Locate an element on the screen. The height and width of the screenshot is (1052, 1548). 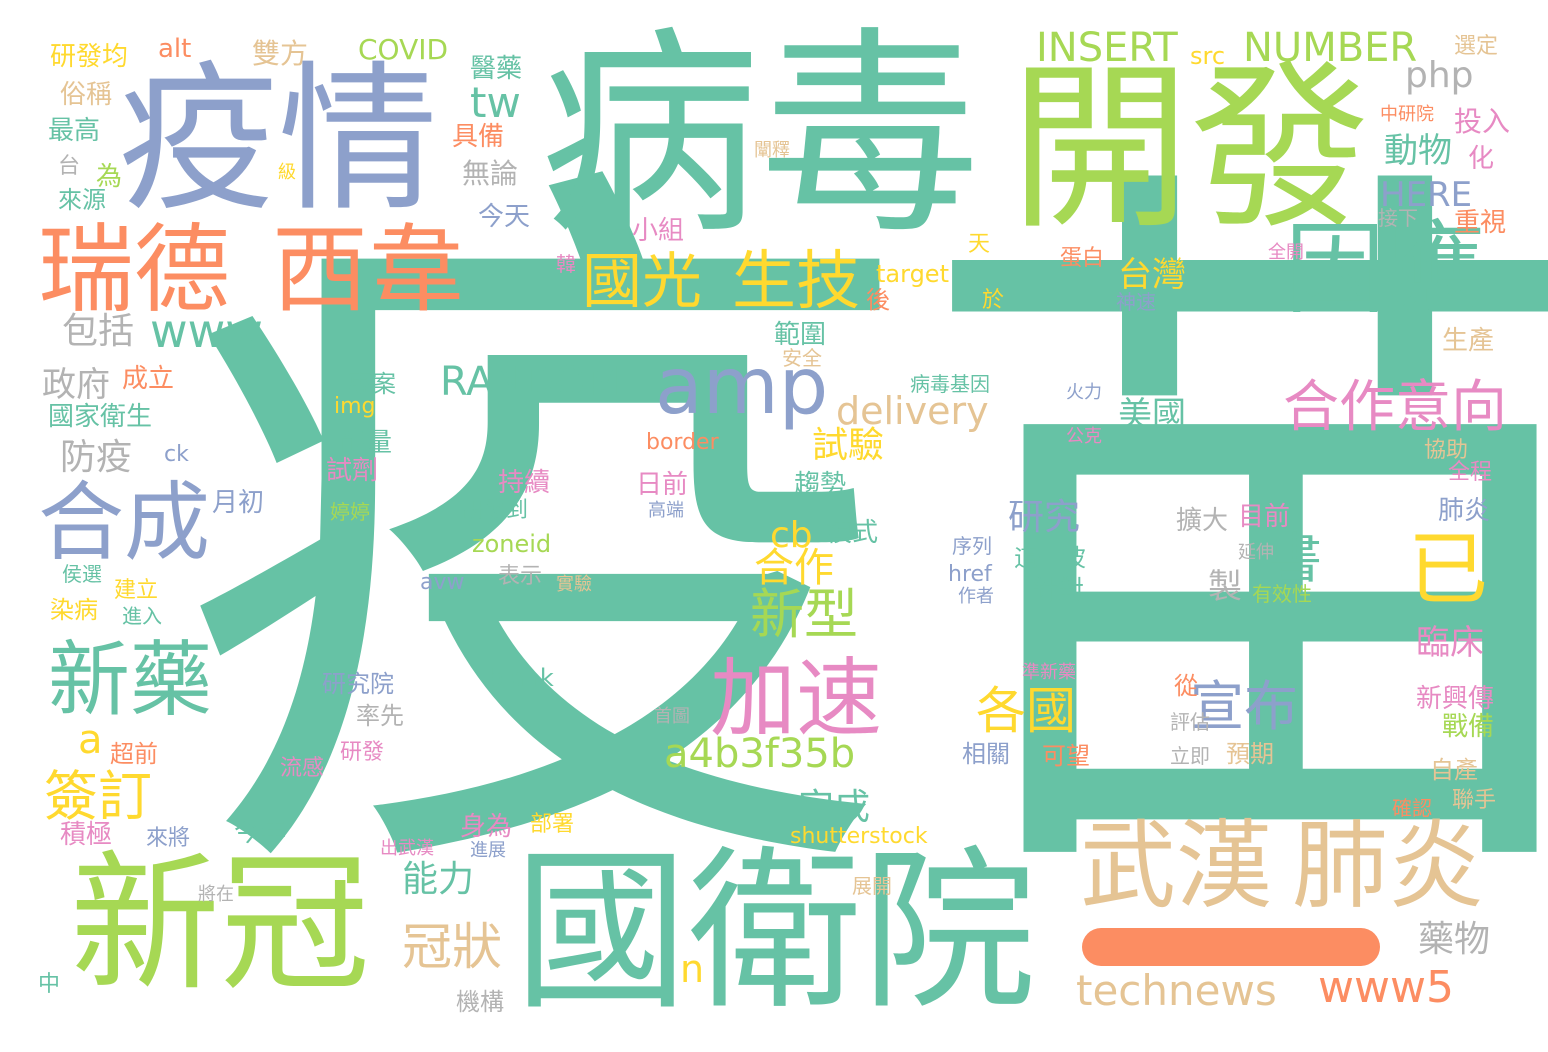
word-small: 延伸 is located at coordinates (1256, 552).